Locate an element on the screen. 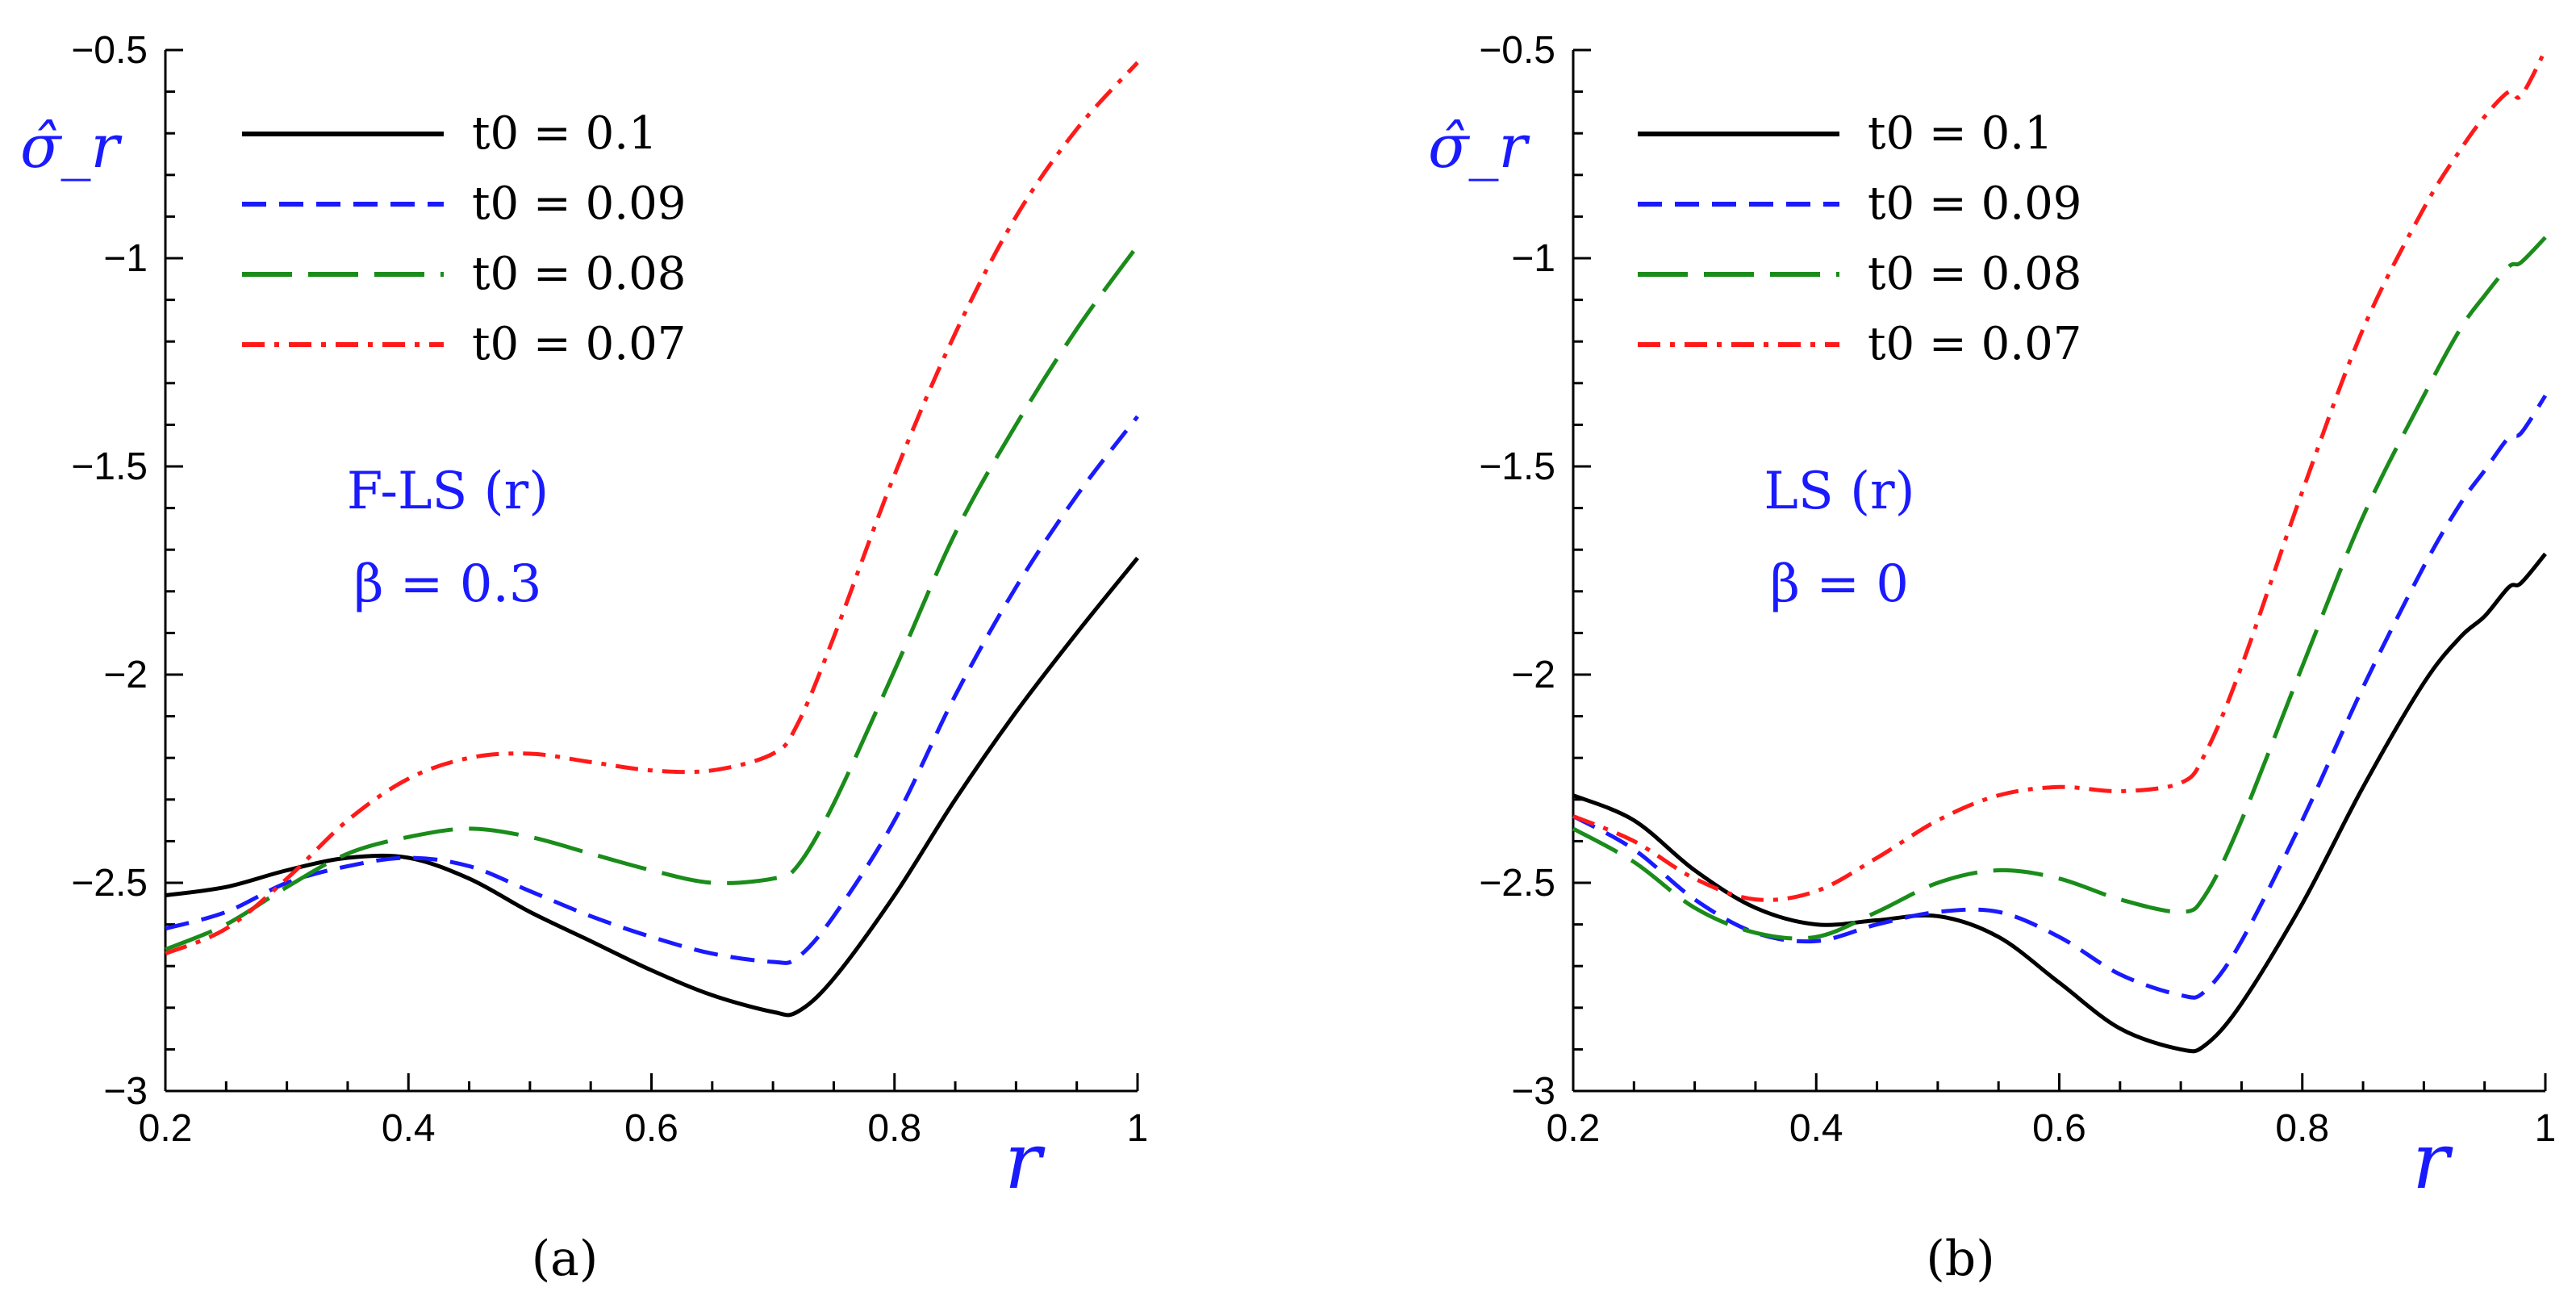  panel-annotation: LS (r) is located at coordinates (1839, 491).